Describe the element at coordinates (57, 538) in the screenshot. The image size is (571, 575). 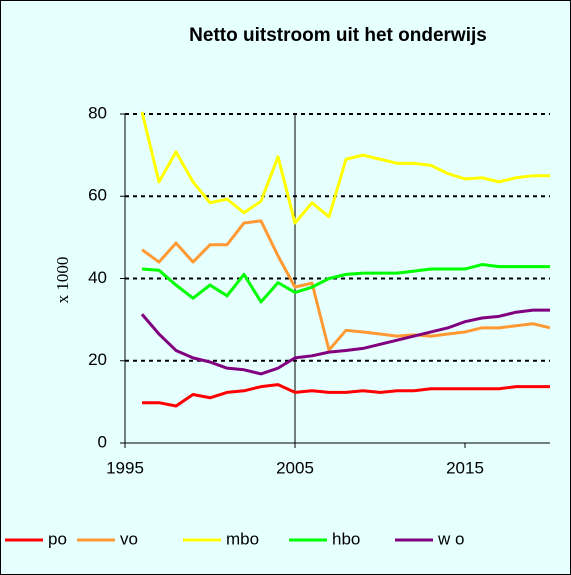
I see `legend-label: po` at that location.